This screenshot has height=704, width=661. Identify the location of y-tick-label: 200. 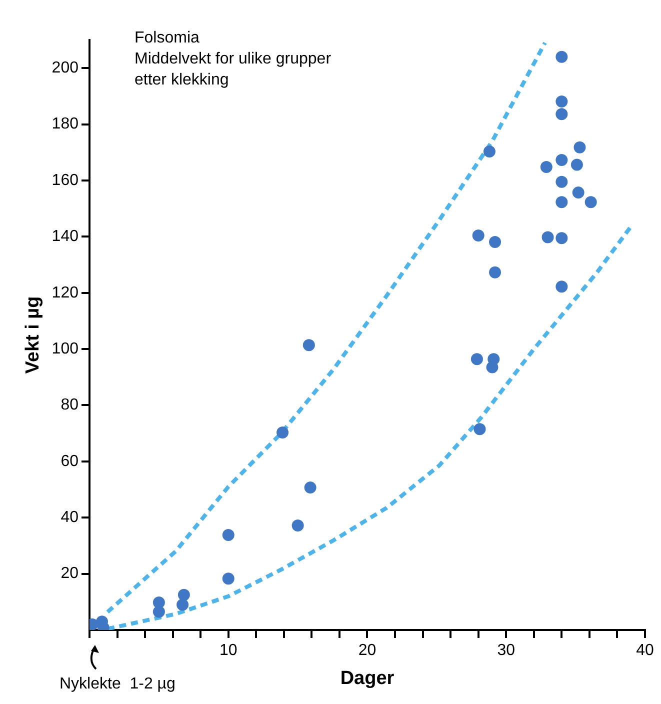
(65, 68).